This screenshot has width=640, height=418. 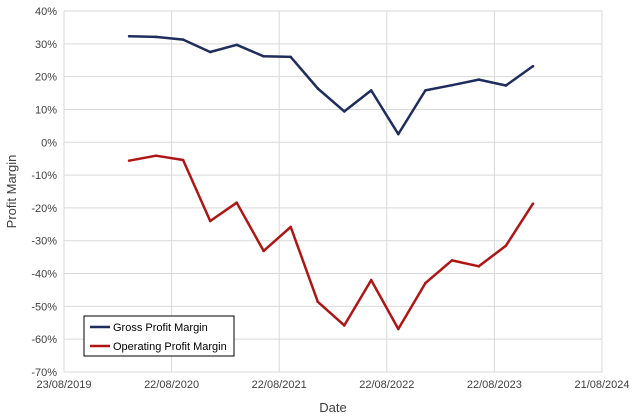 What do you see at coordinates (494, 385) in the screenshot?
I see `x-tick-label: 22/08/2023` at bounding box center [494, 385].